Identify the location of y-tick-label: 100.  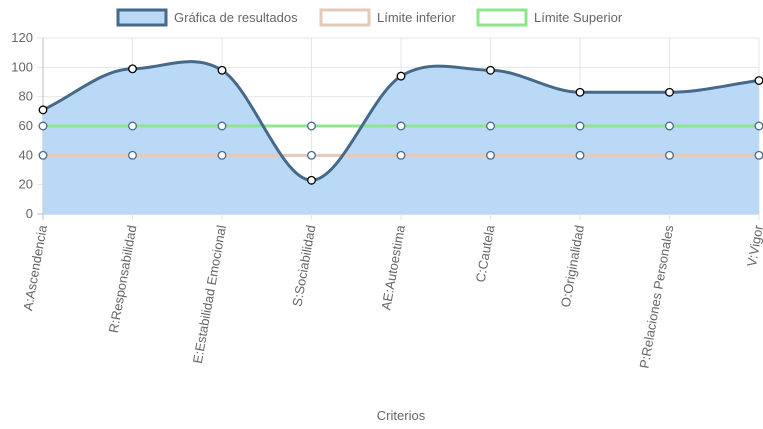
(22, 66).